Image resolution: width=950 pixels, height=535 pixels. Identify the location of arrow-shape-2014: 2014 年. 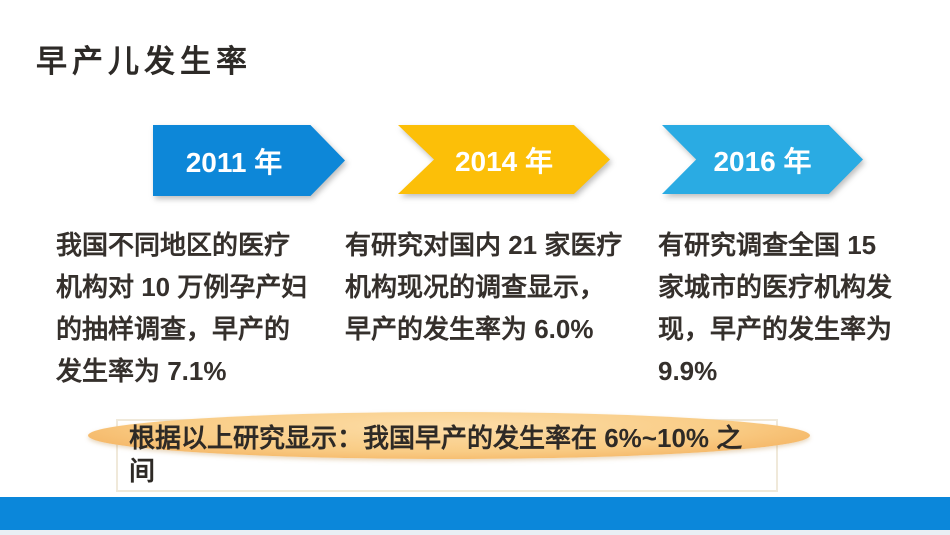
(504, 159).